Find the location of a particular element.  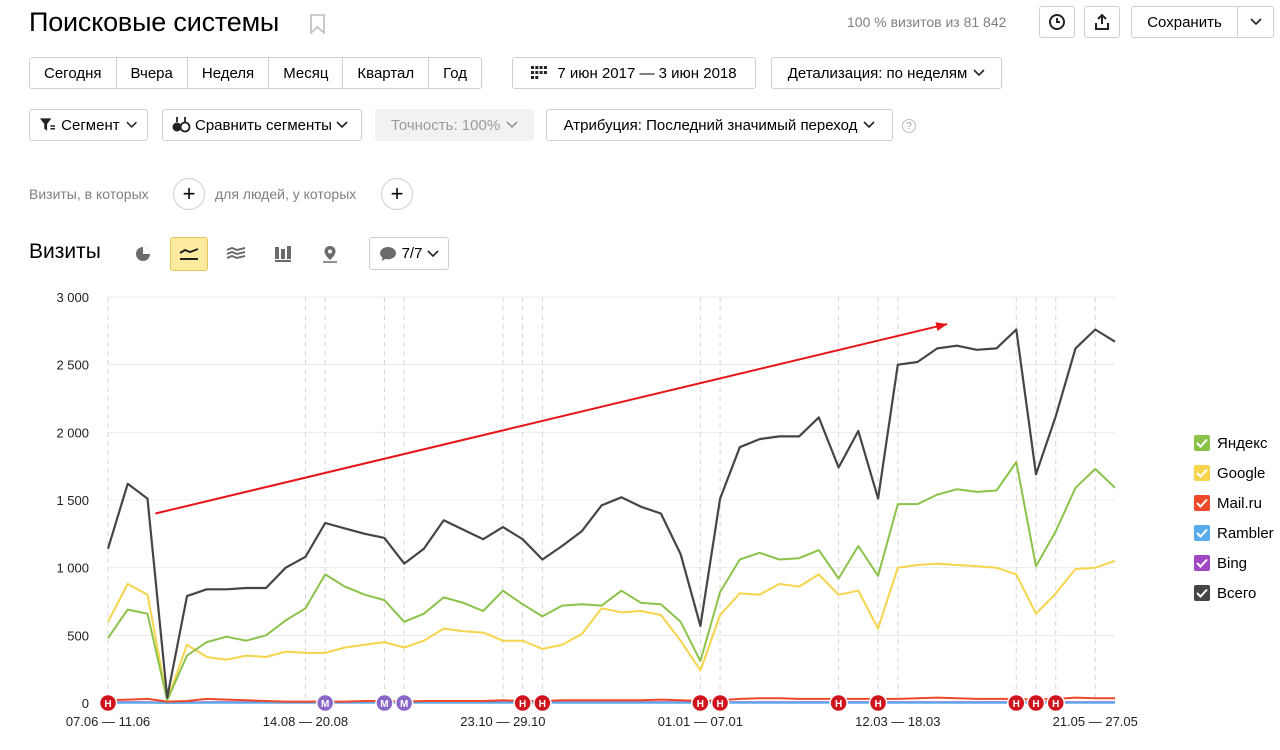

y-tick-label: 2 000 is located at coordinates (72, 432).